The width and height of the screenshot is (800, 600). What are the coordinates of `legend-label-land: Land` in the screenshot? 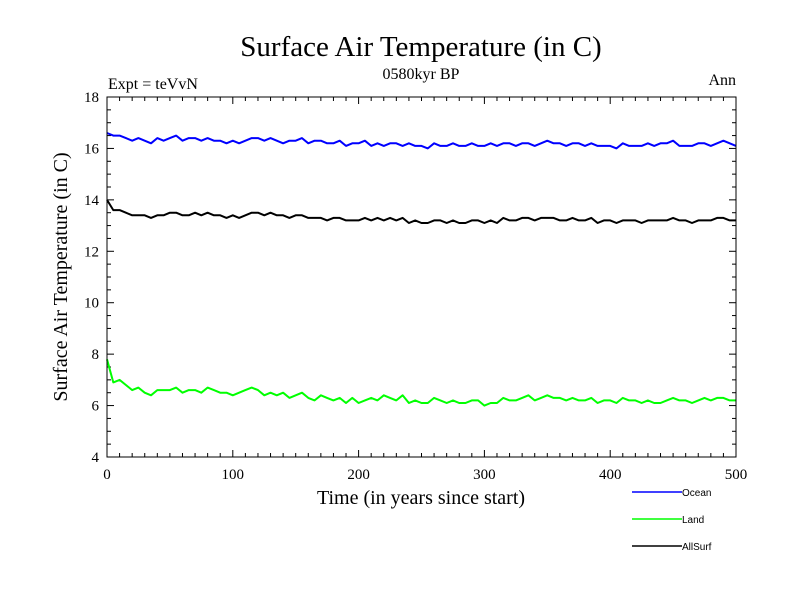 It's located at (693, 520).